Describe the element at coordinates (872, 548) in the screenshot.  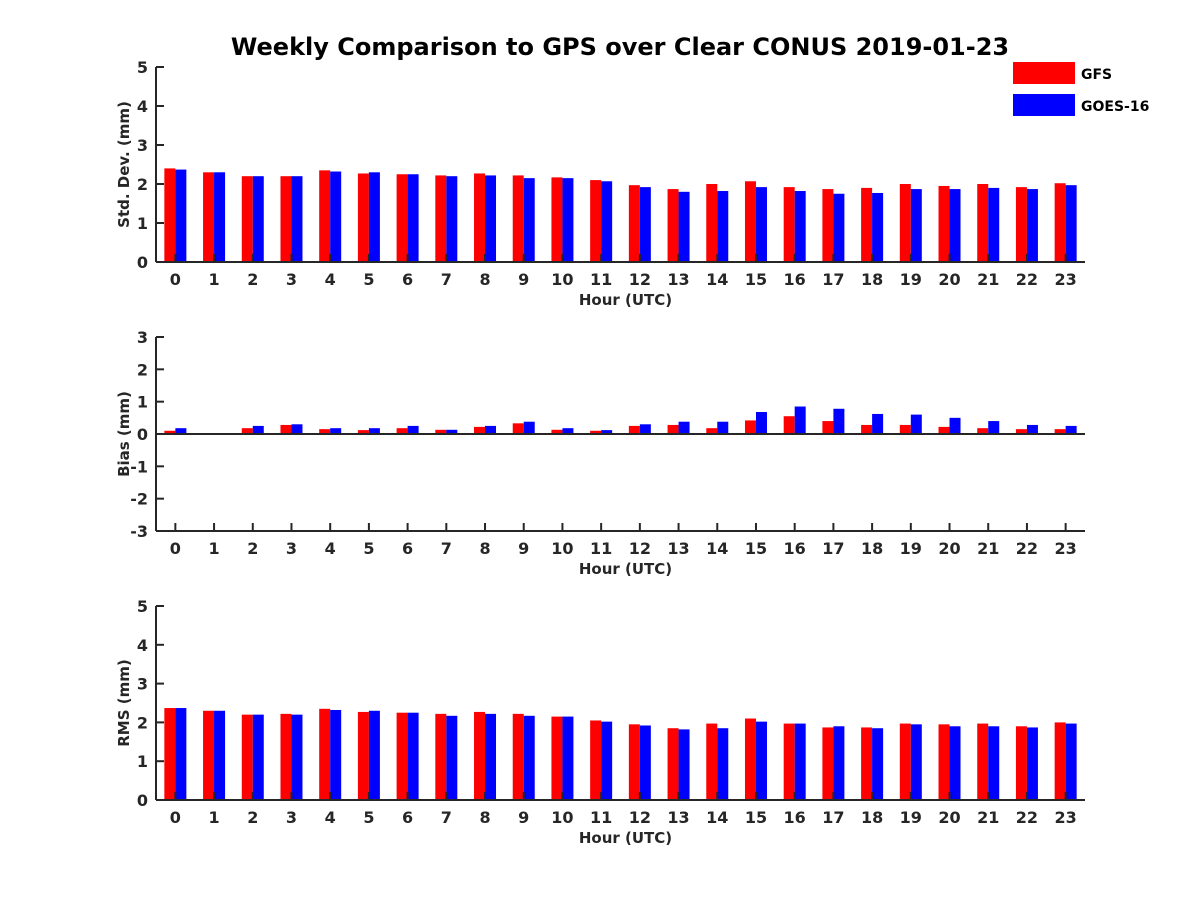
I see `x-tick-label: 18` at that location.